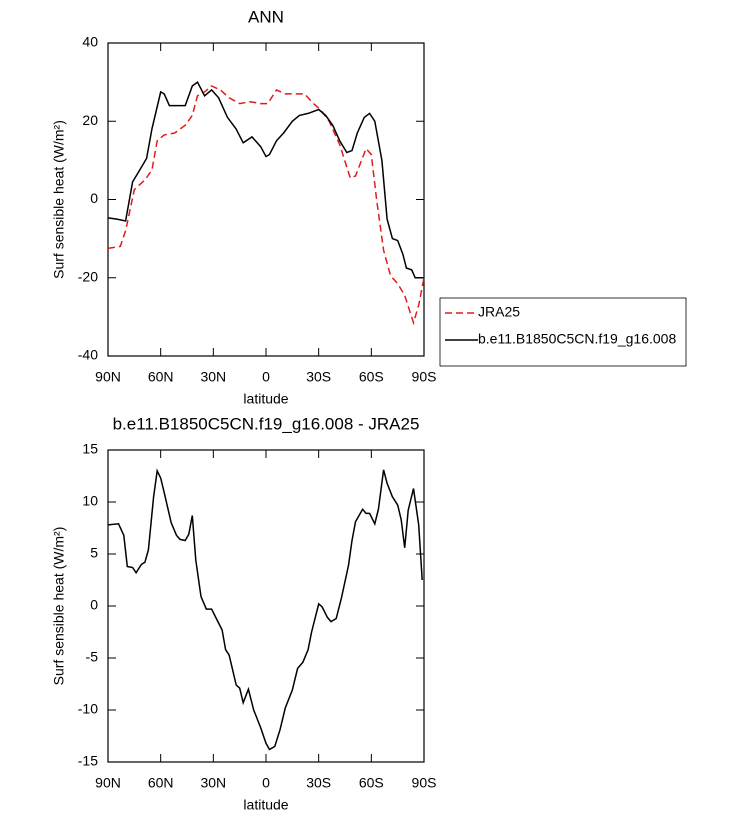 The width and height of the screenshot is (733, 822). What do you see at coordinates (90, 449) in the screenshot?
I see `y-tick-label: 15` at bounding box center [90, 449].